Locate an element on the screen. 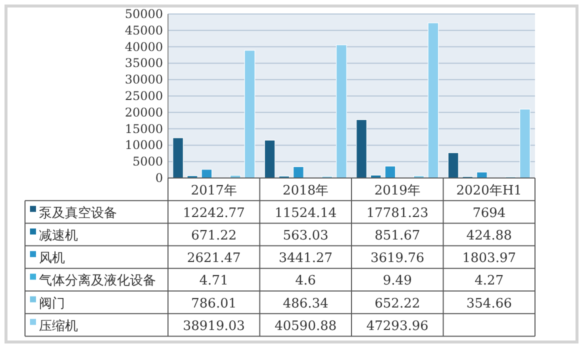 This screenshot has width=583, height=348. data-label: 9.49 is located at coordinates (397, 281).